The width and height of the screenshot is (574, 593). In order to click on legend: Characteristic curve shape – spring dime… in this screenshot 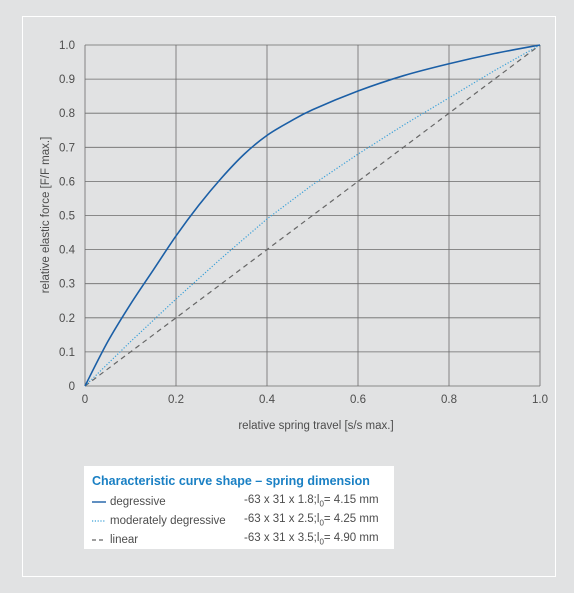, I will do `click(239, 507)`.